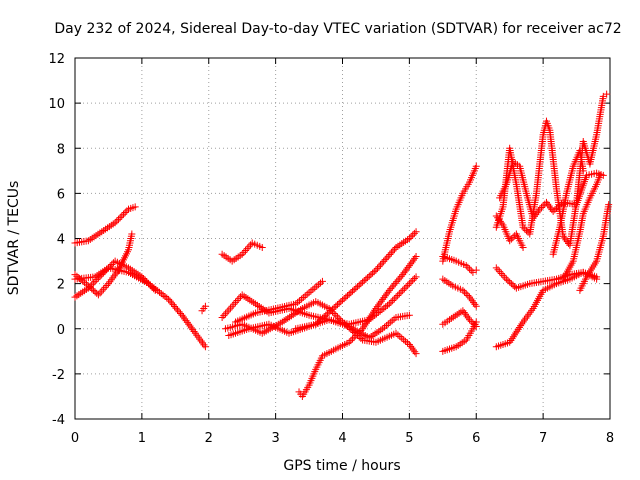 This screenshot has height=480, width=640. What do you see at coordinates (61, 149) in the screenshot?
I see `y-tick-label: 8` at bounding box center [61, 149].